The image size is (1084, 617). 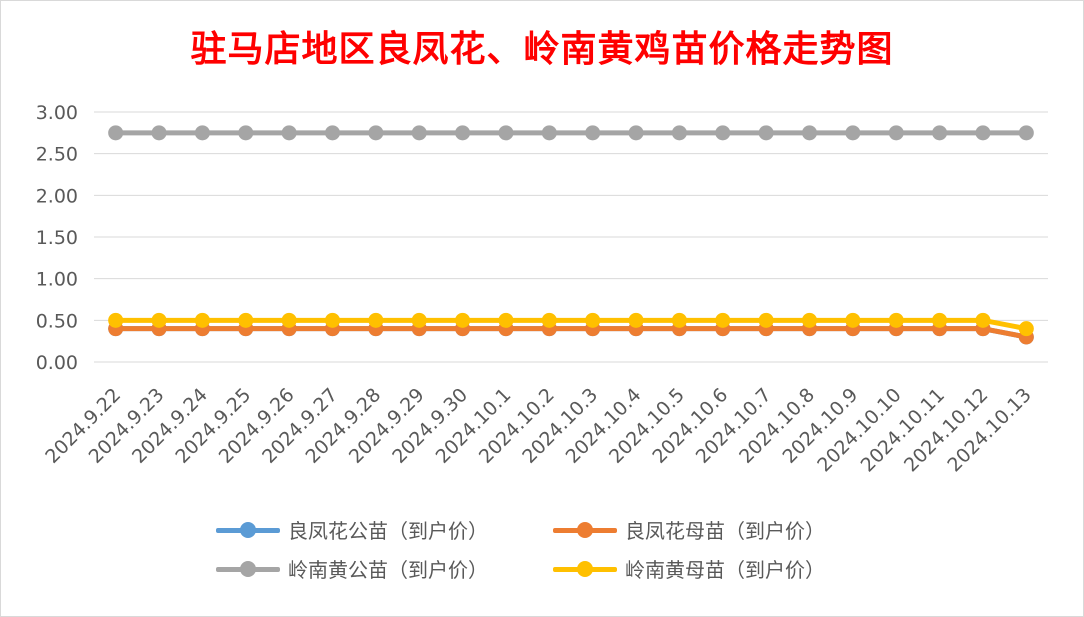 I want to click on legend-swatch-lfh-female, so click(x=585, y=529).